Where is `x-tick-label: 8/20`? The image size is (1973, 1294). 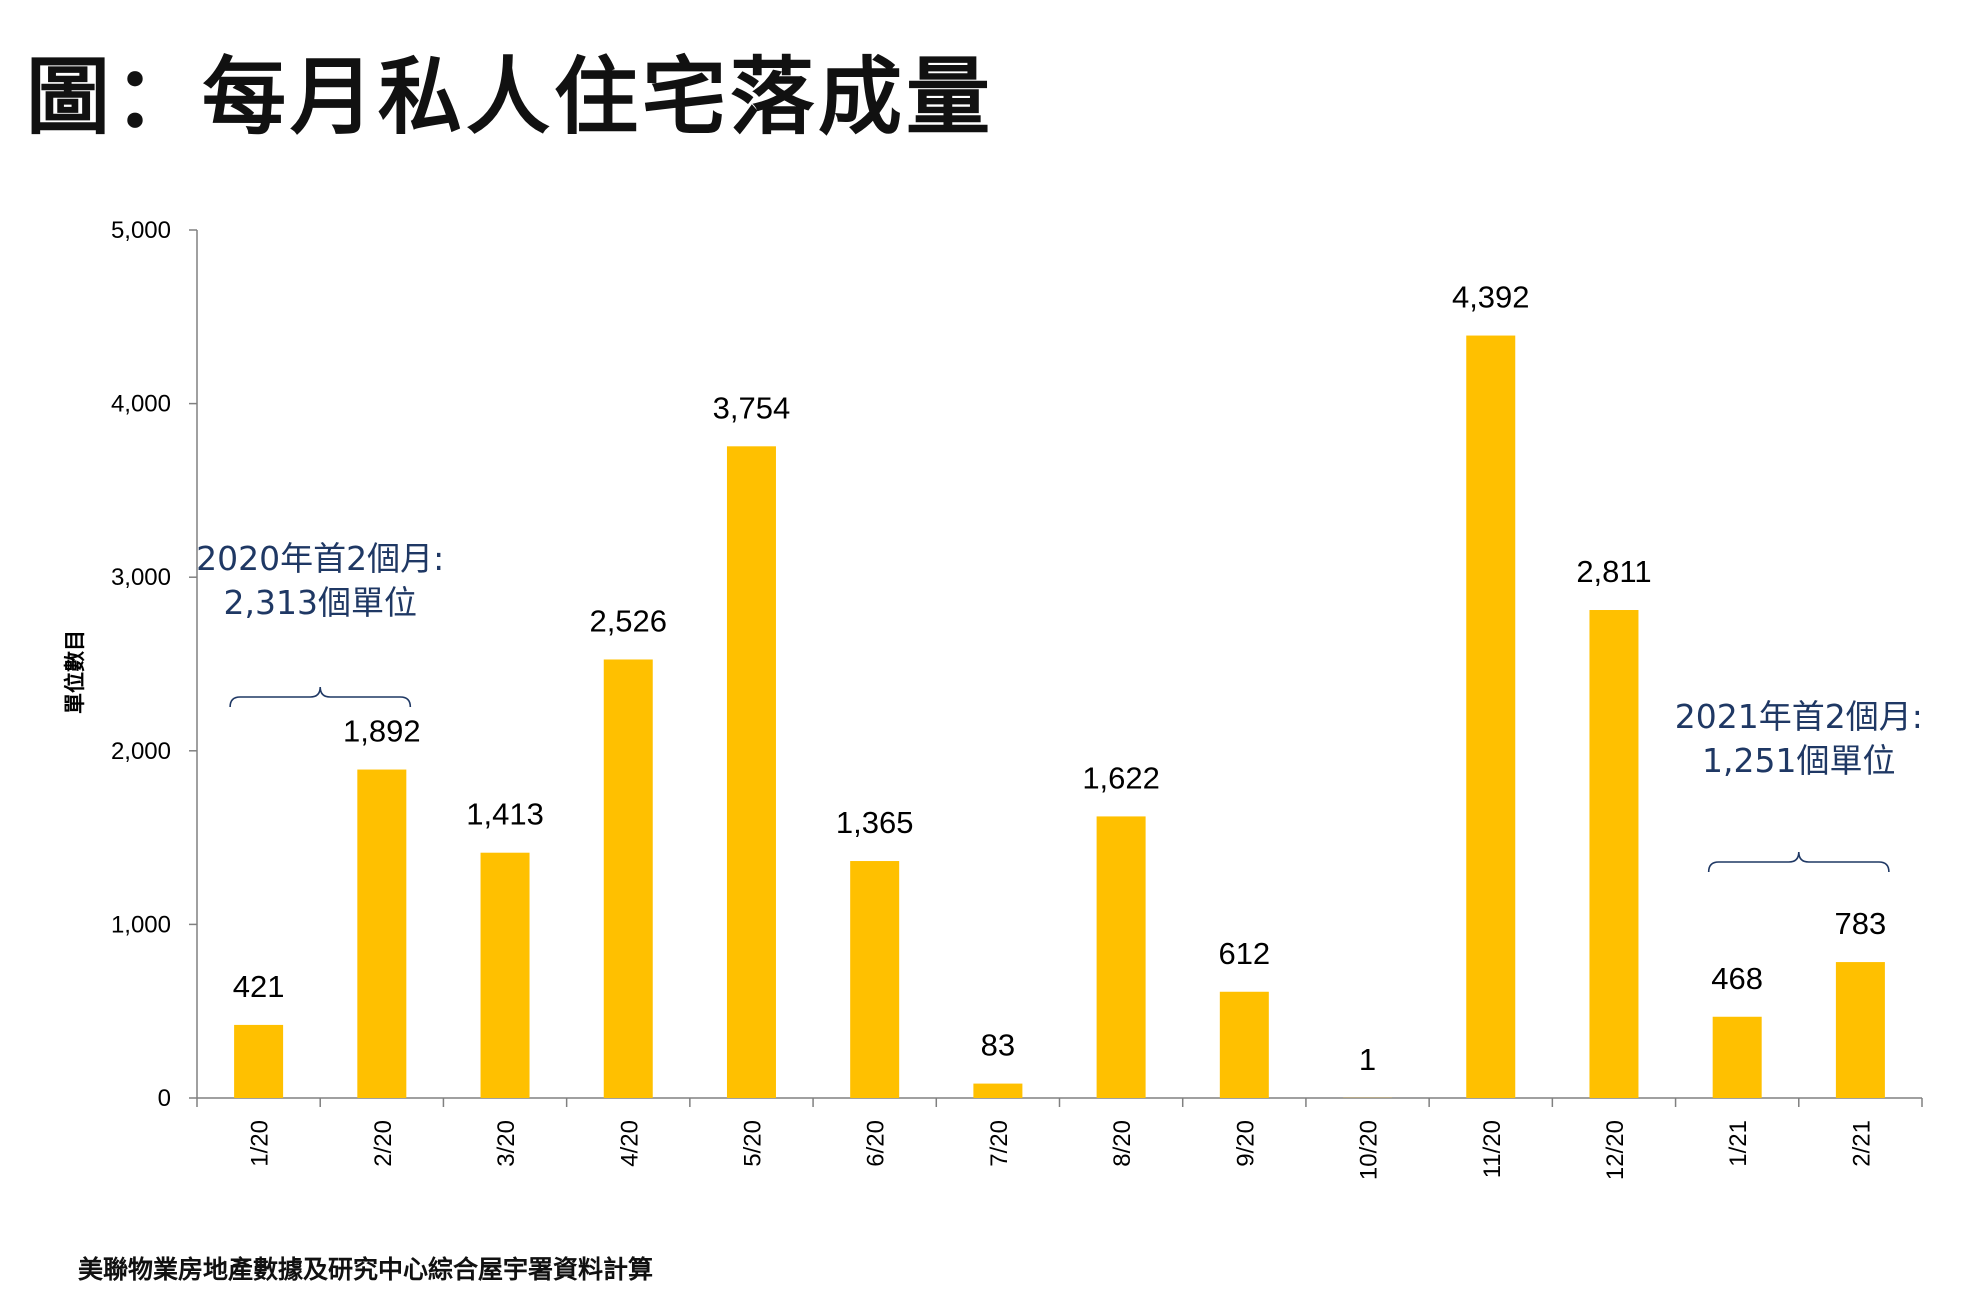
x-tick-label: 8/20 is located at coordinates (1122, 1143).